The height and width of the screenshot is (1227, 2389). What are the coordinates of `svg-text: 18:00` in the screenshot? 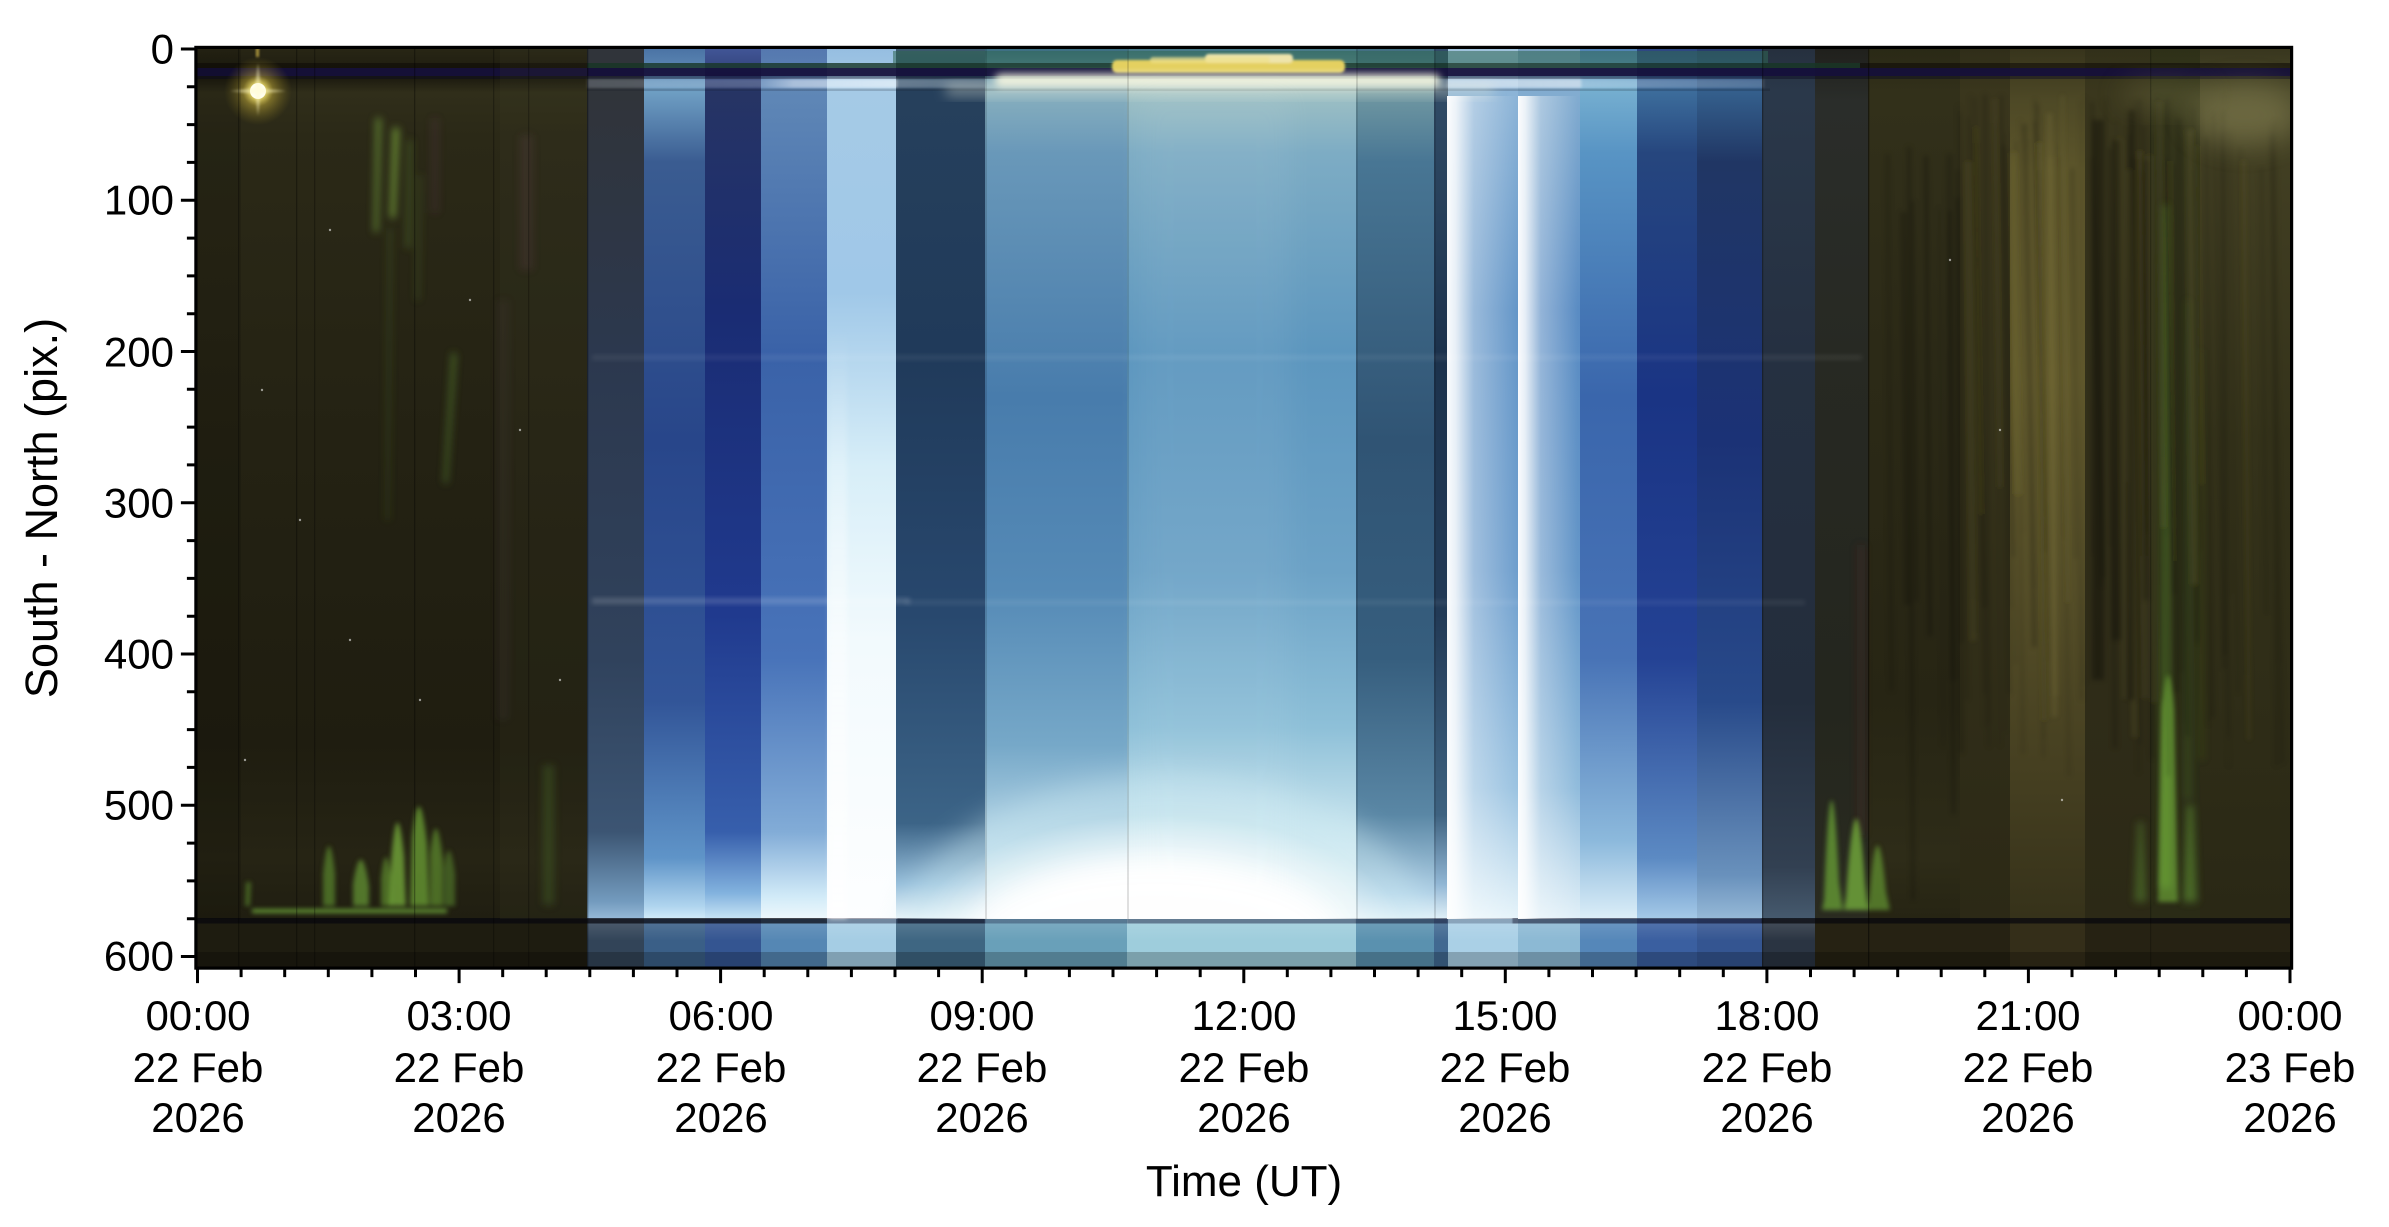 It's located at (1766, 1015).